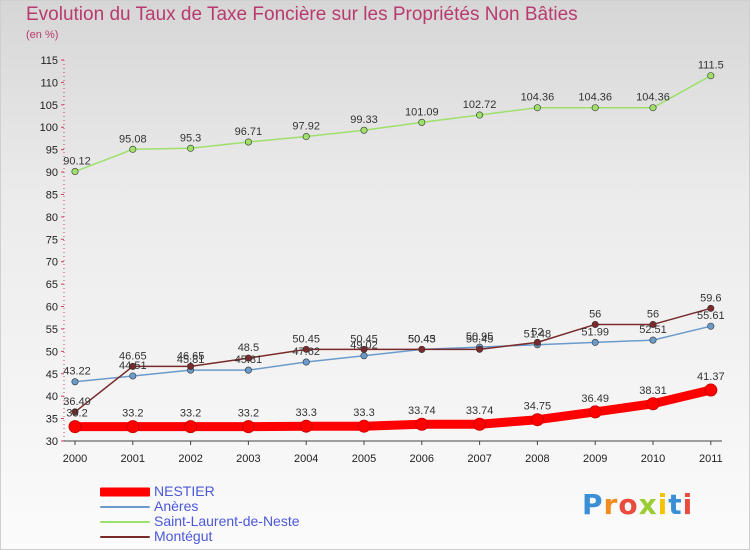 Image resolution: width=750 pixels, height=550 pixels. I want to click on data-label: 47.62, so click(306, 352).